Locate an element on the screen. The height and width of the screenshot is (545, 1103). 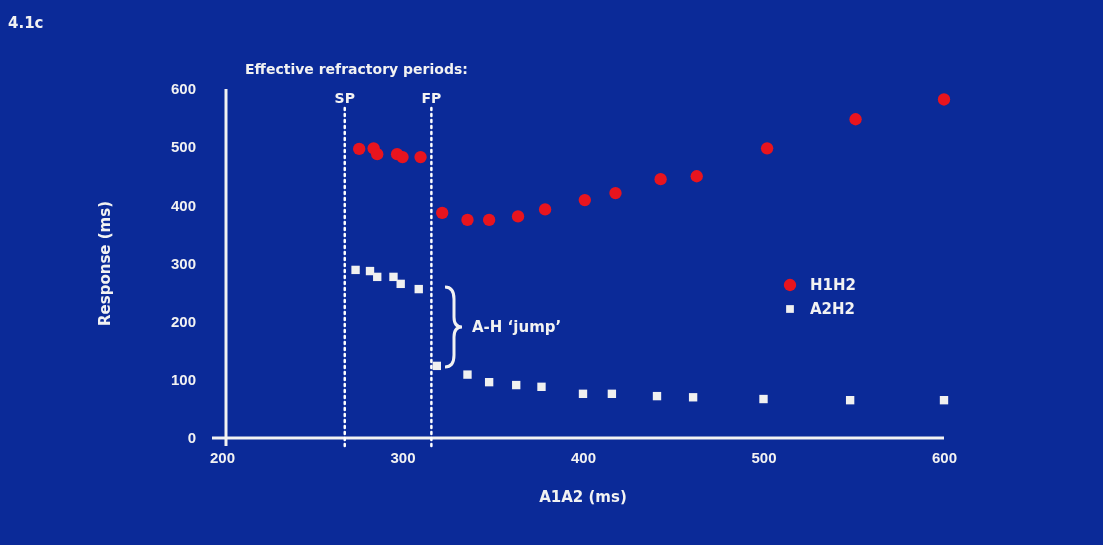
x-tick-label: 200 is located at coordinates (222, 457).